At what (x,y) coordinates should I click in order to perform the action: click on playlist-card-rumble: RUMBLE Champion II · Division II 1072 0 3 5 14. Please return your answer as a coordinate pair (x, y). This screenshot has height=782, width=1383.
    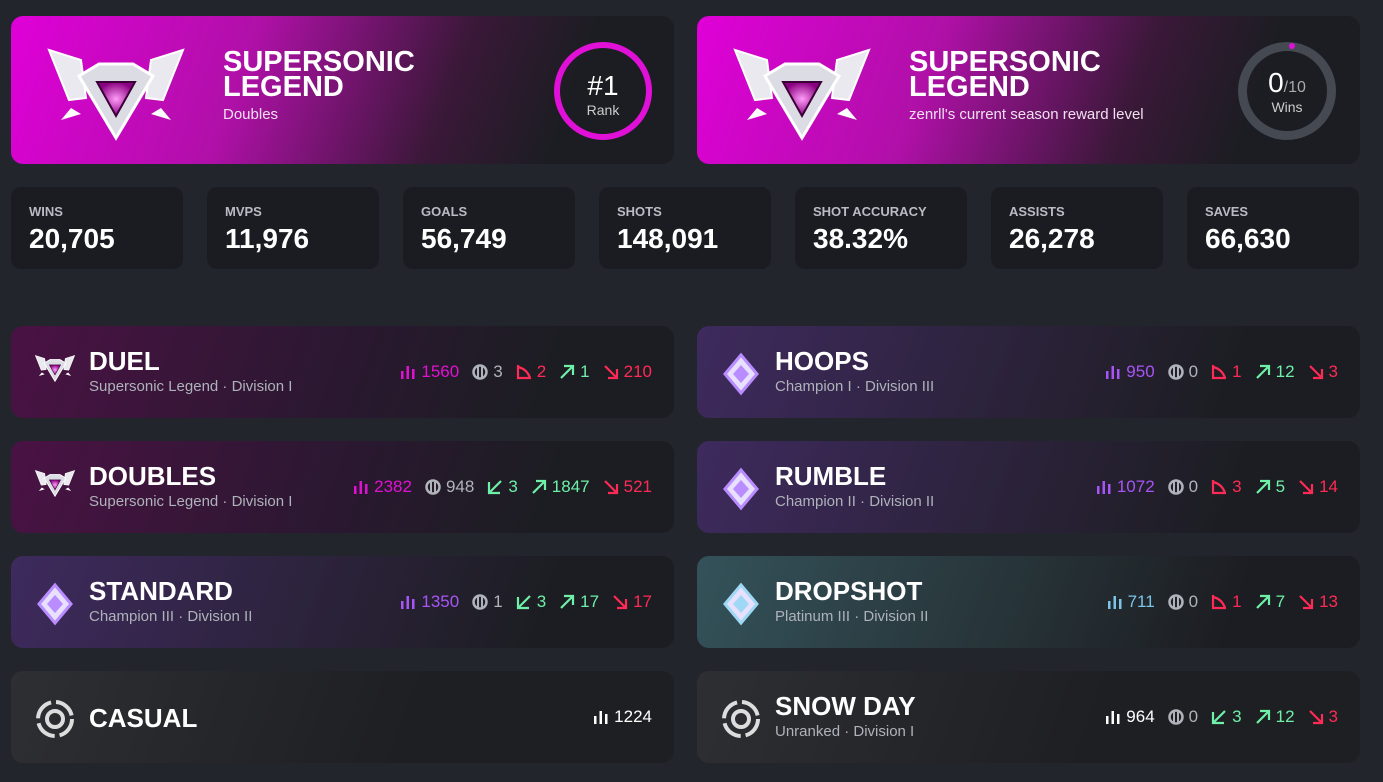
    Looking at the image, I should click on (1028, 487).